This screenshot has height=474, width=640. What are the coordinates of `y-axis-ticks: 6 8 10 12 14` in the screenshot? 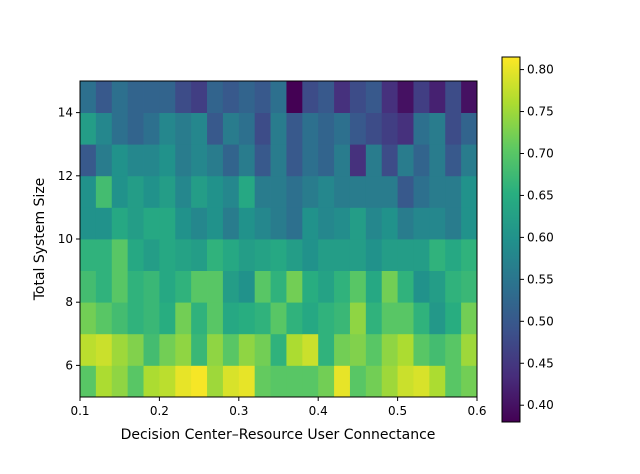 It's located at (69, 239).